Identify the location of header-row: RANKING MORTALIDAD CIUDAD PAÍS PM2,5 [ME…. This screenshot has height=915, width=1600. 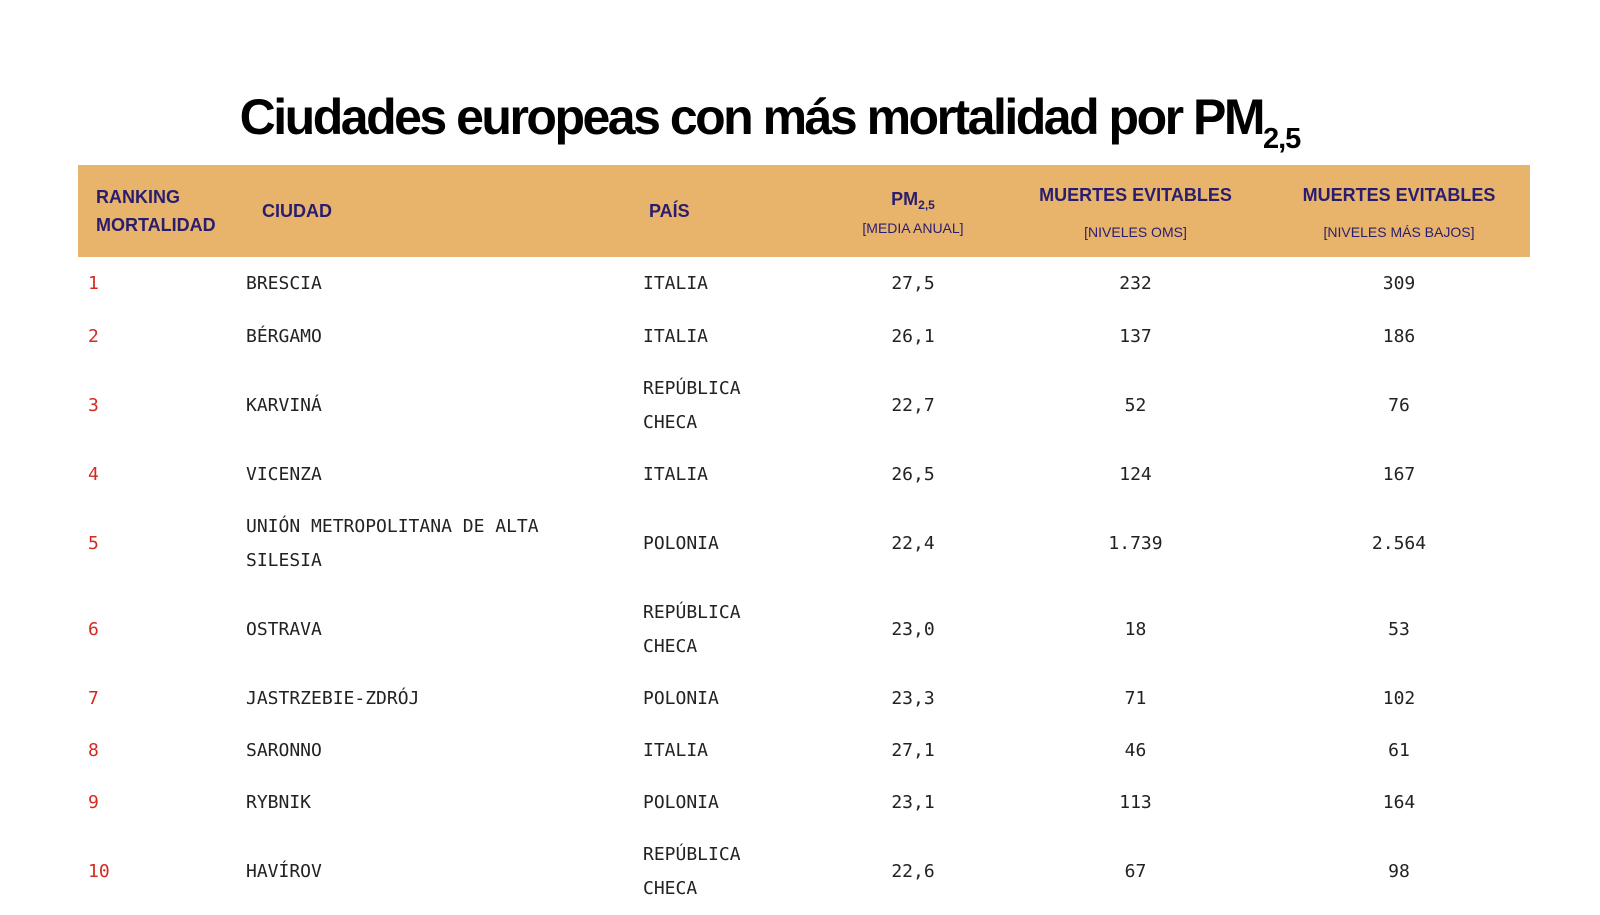
(804, 211).